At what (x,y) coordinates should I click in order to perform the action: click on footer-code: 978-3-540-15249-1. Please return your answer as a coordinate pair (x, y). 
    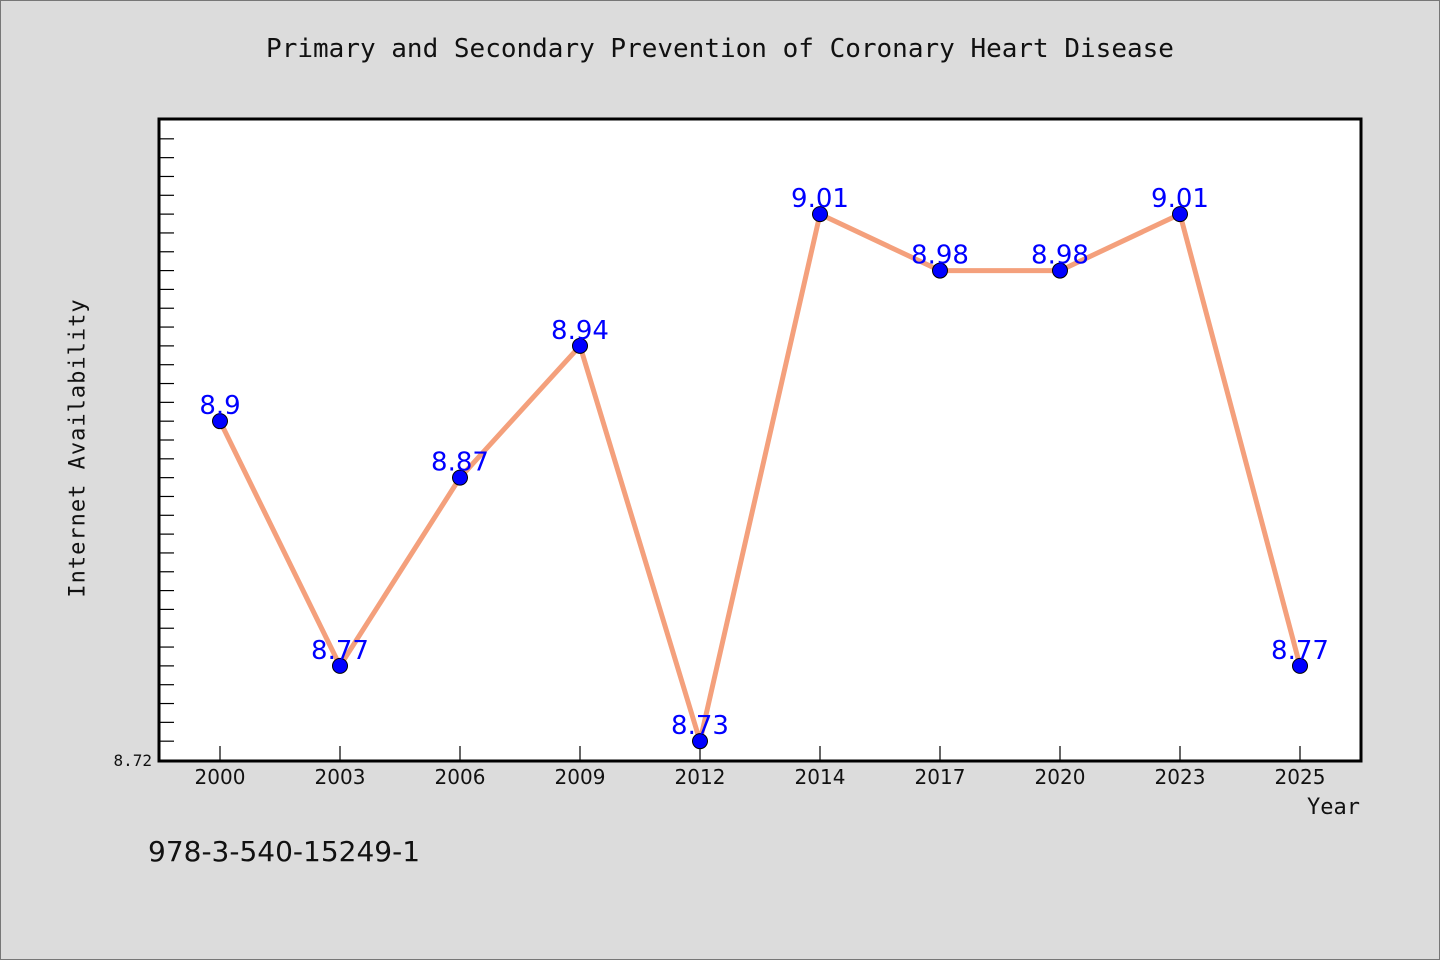
    Looking at the image, I should click on (284, 851).